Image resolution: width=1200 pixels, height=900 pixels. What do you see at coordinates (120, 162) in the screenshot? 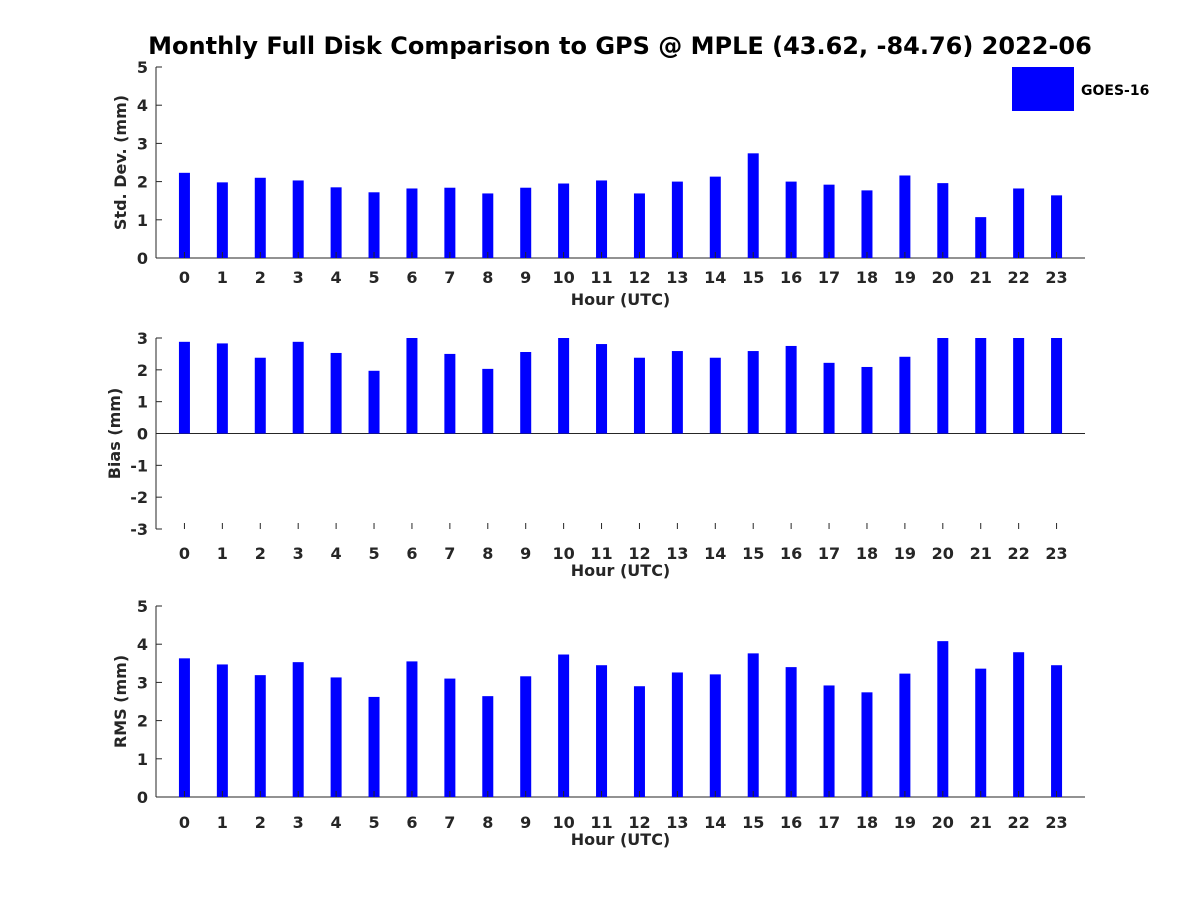
I see `y-axis-label: Std. Dev. (mm)` at bounding box center [120, 162].